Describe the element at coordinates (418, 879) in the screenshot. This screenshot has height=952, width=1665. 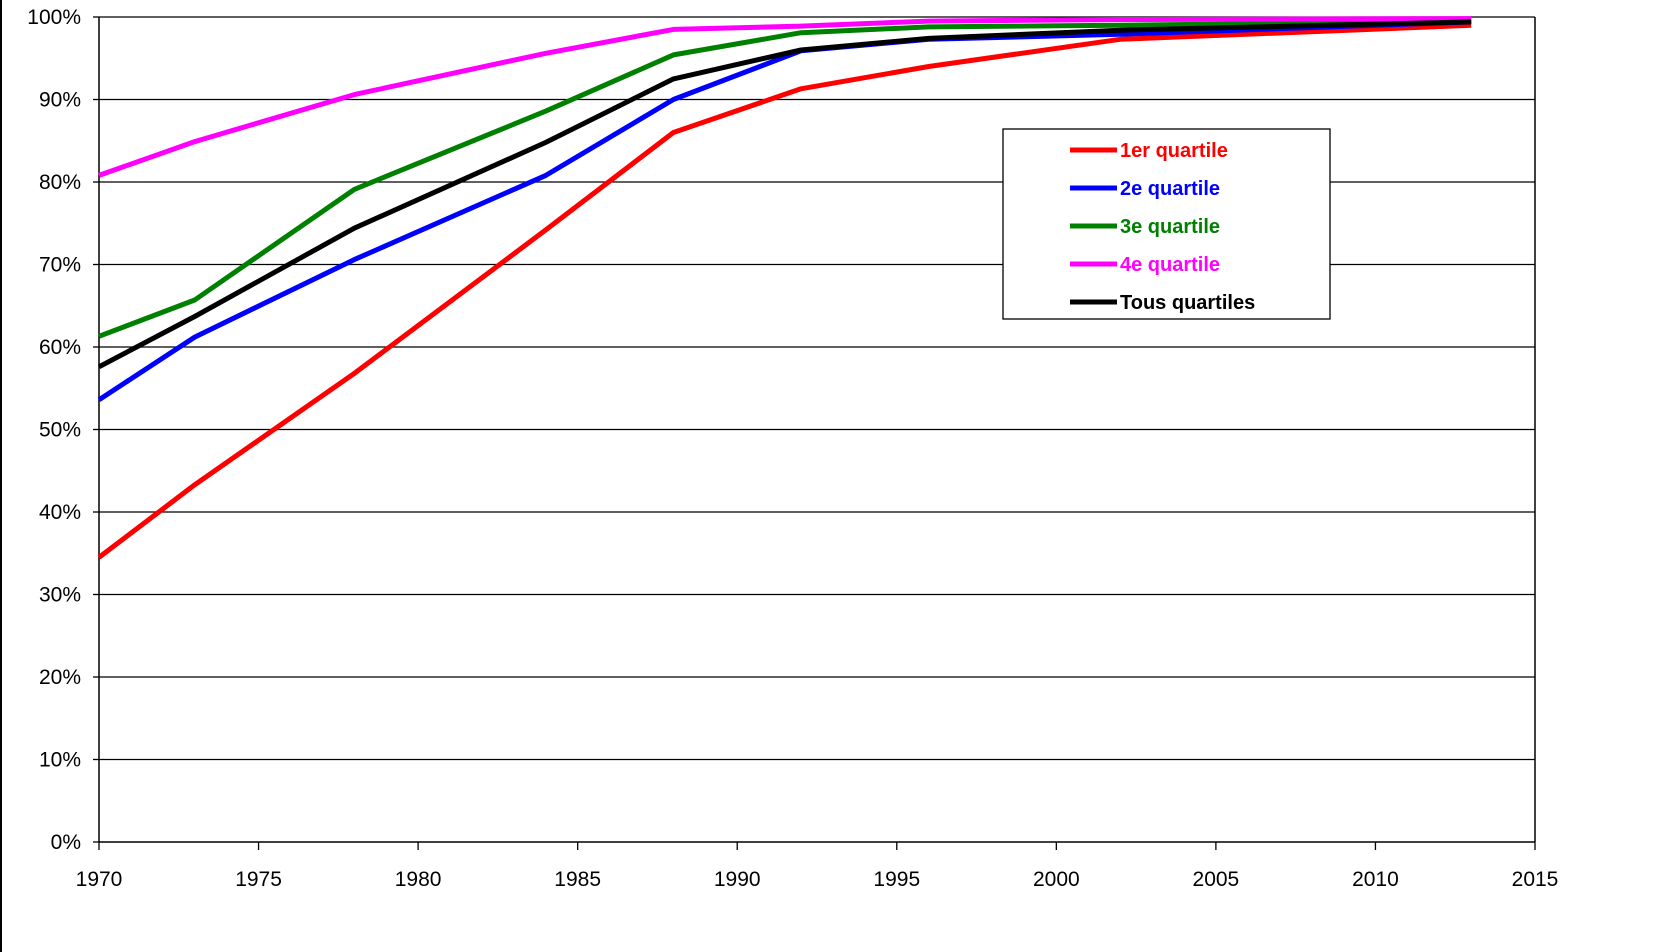
I see `x-tick-label: 1980` at that location.